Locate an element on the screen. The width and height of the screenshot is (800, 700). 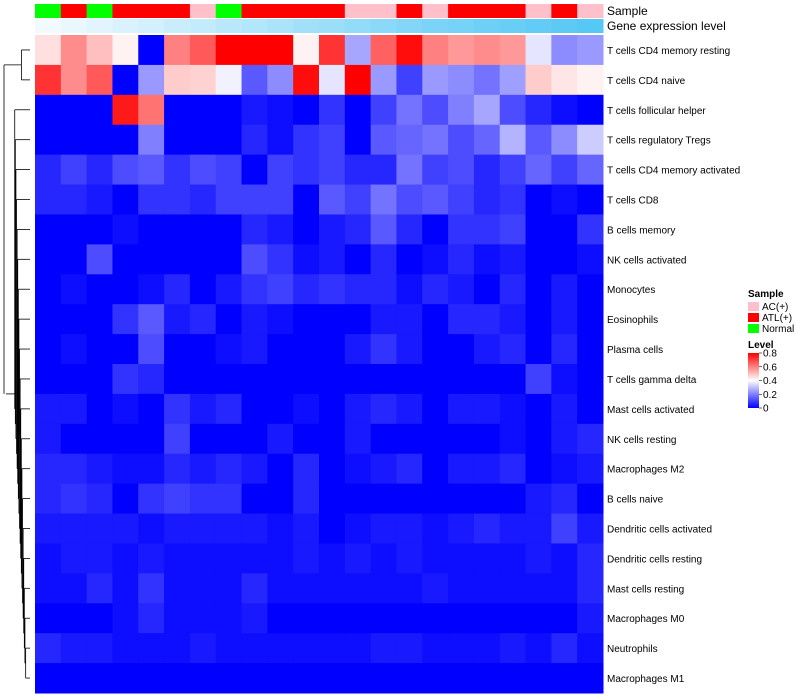
level-ticks: 0.8 0.6 0.4 0.2 0 is located at coordinates (768, 382).